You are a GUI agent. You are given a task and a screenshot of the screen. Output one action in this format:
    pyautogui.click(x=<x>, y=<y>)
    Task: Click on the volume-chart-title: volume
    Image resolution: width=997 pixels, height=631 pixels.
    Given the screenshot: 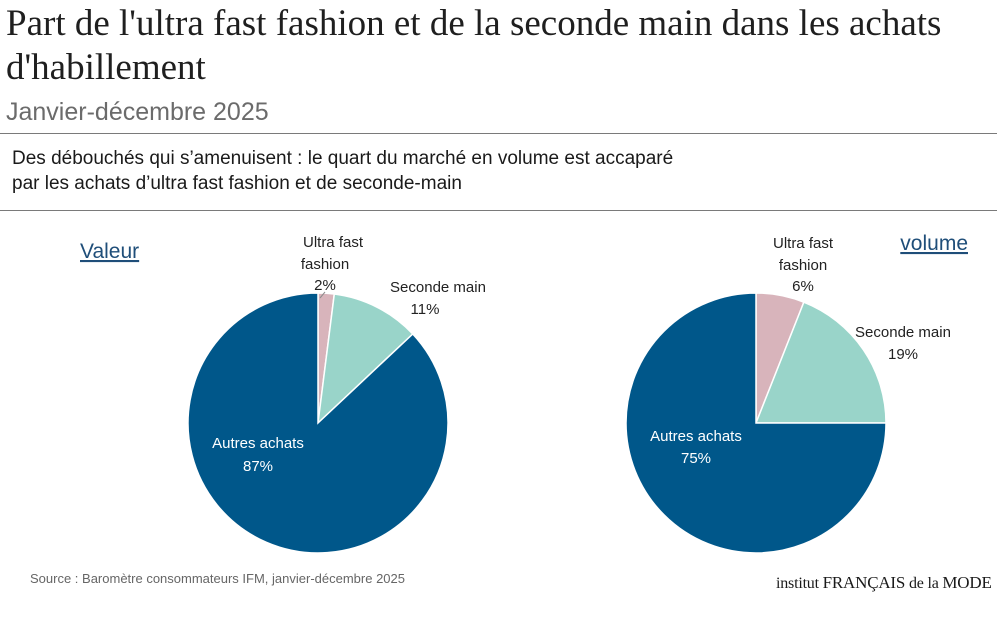 What is the action you would take?
    pyautogui.click(x=934, y=243)
    